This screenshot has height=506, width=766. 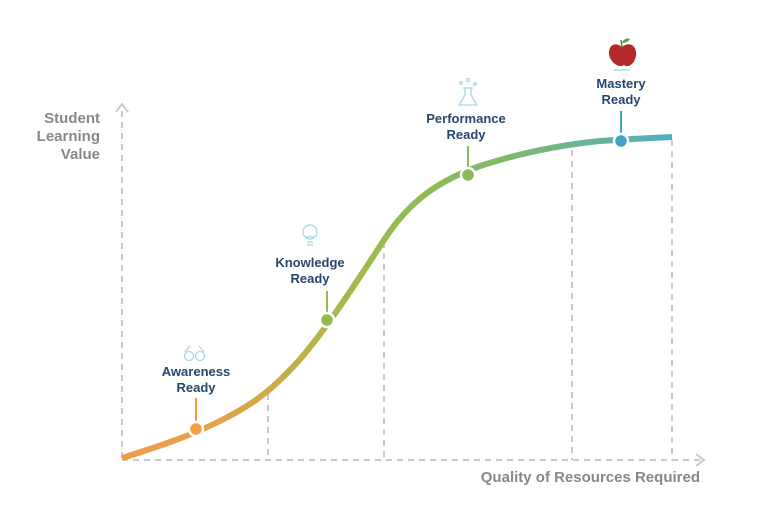 What do you see at coordinates (414, 460) in the screenshot?
I see `x-axis` at bounding box center [414, 460].